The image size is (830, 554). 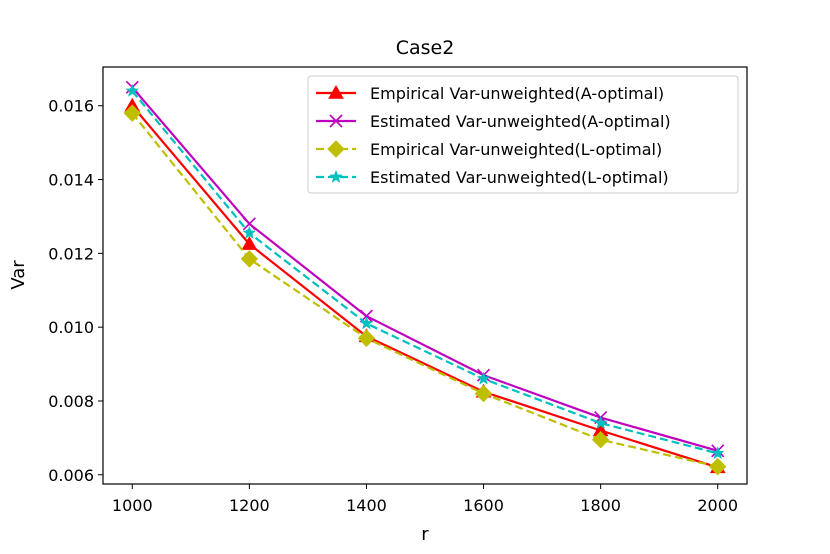 I want to click on legend-label: Estimated Var-unweighted(L-optimal), so click(x=519, y=177).